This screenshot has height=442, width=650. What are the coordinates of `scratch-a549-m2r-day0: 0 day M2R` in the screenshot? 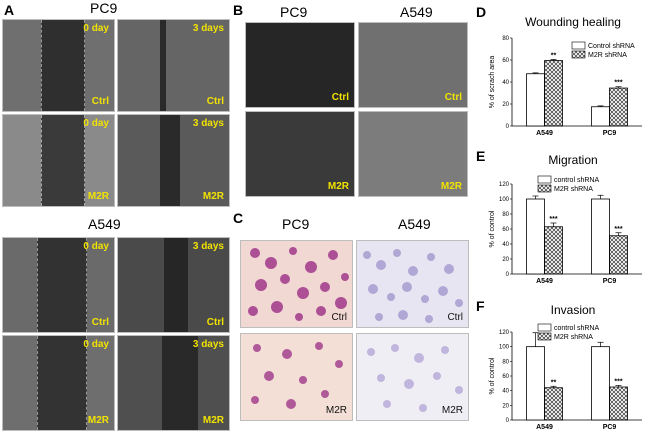 It's located at (58, 383).